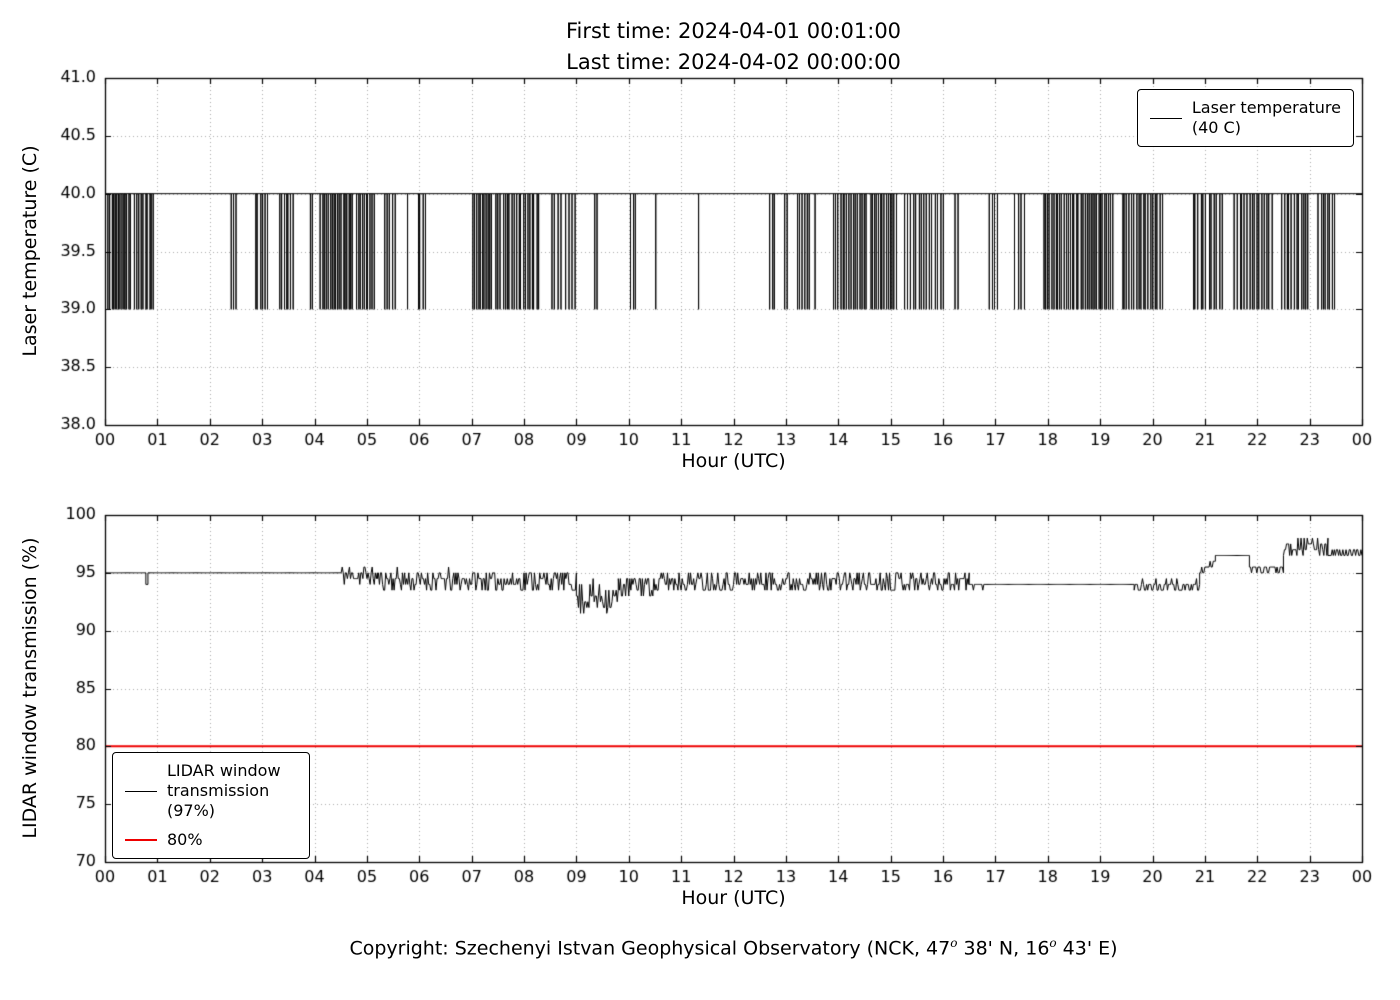 Image resolution: width=1400 pixels, height=1000 pixels. I want to click on legend-label-laser-line2: (40 C), so click(1216, 127).